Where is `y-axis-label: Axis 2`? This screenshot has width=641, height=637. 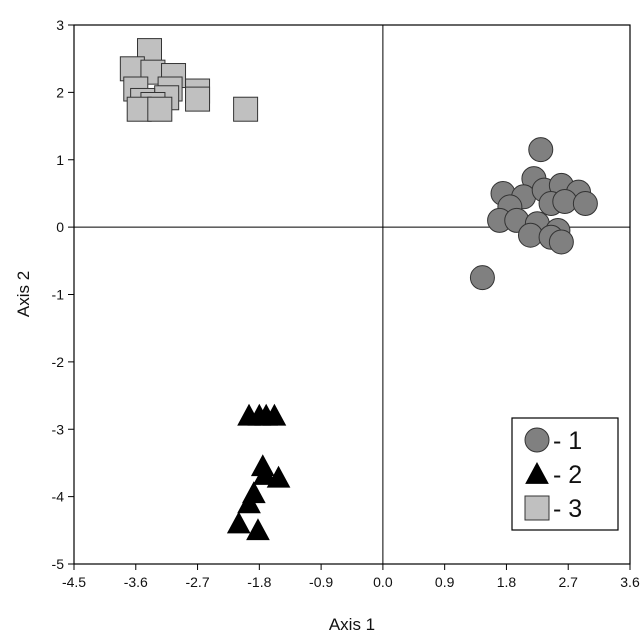 y-axis-label: Axis 2 is located at coordinates (23, 294).